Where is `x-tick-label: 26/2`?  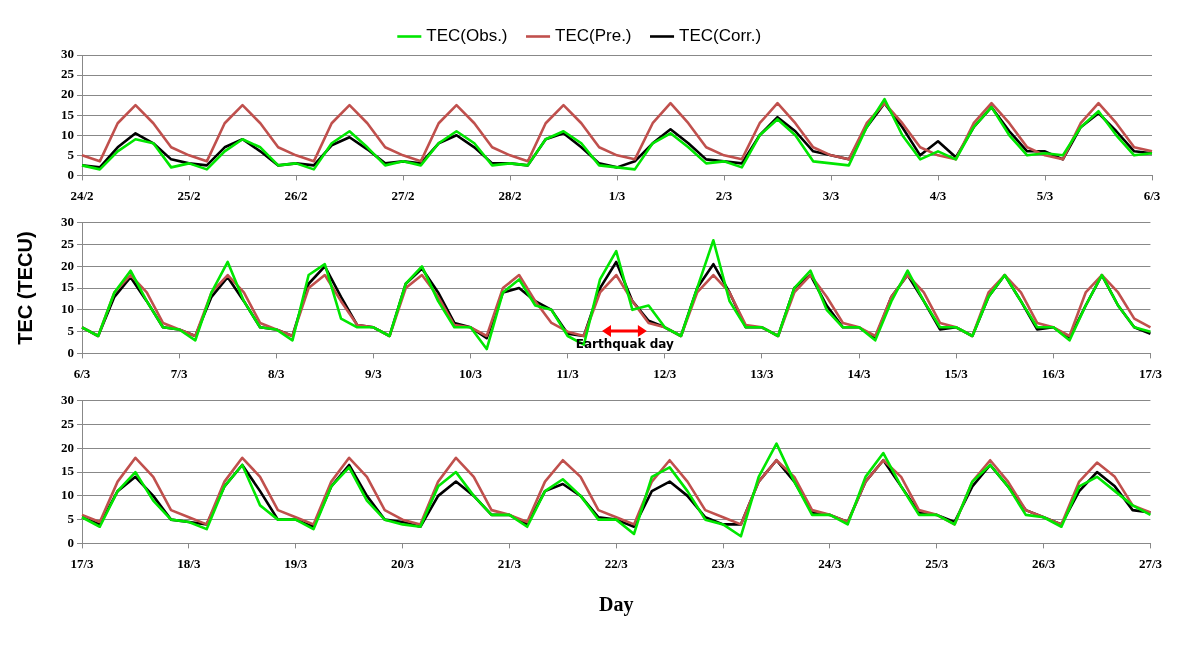
x-tick-label: 26/2 is located at coordinates (296, 195).